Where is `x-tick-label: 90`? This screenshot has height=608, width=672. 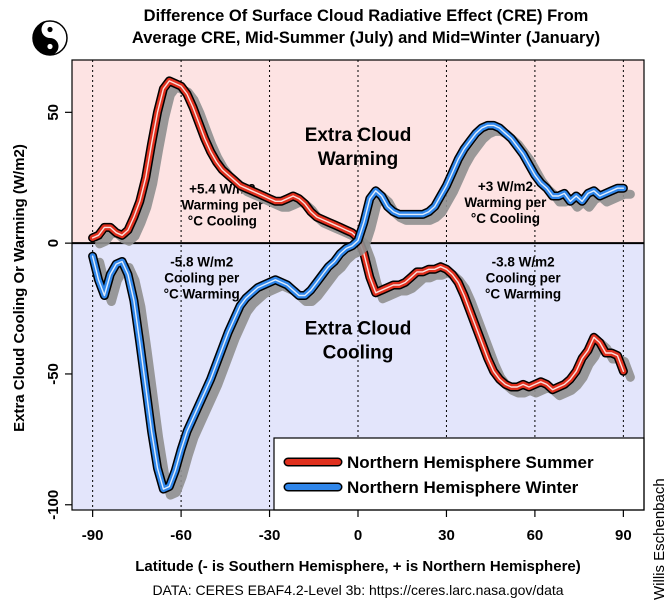 x-tick-label: 90 is located at coordinates (623, 535).